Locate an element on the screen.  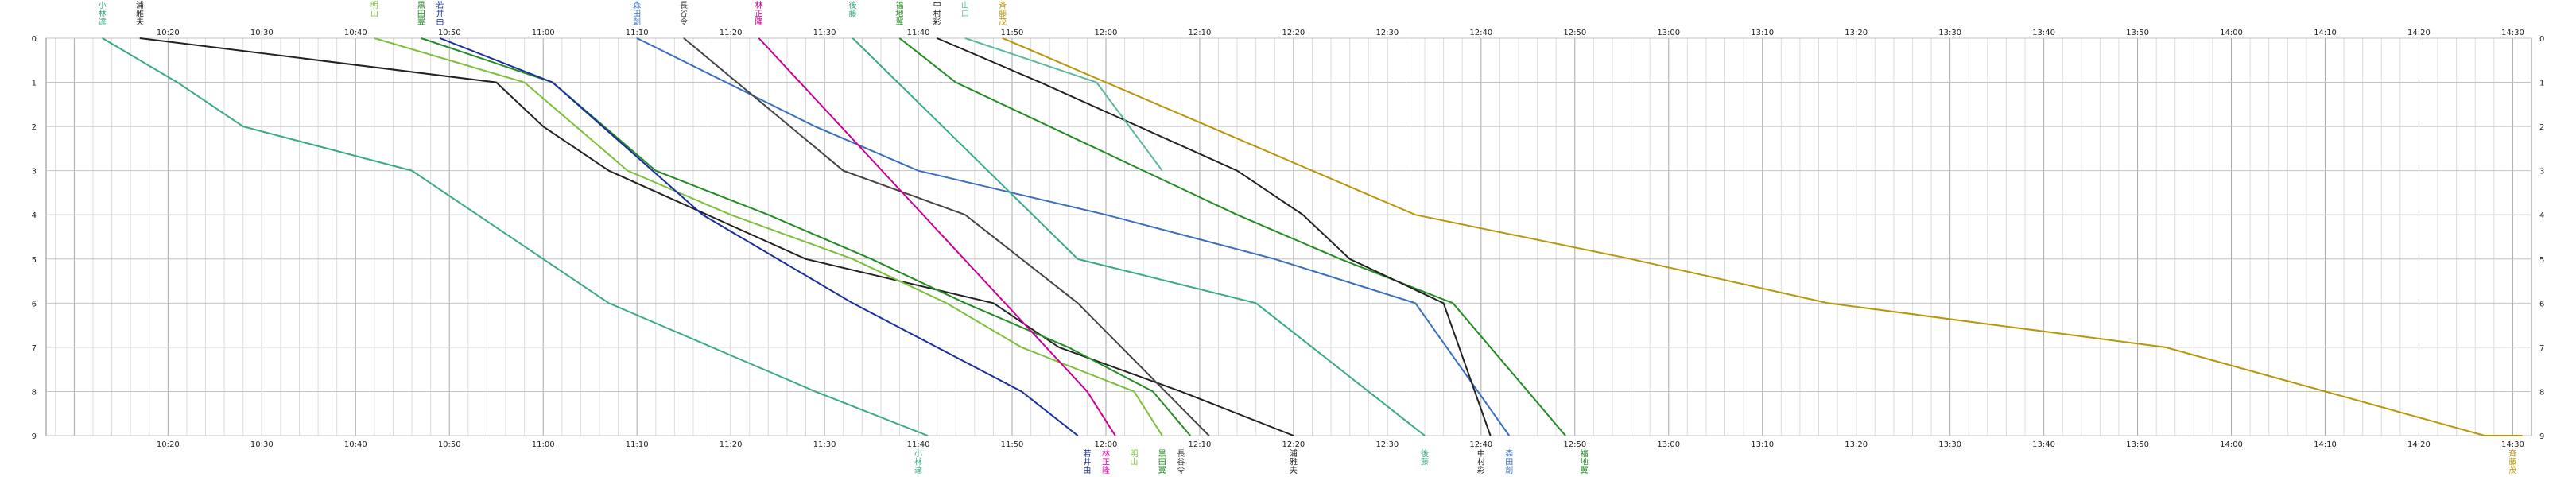
time-tick-label-bottom: 12:20 is located at coordinates (1293, 444).